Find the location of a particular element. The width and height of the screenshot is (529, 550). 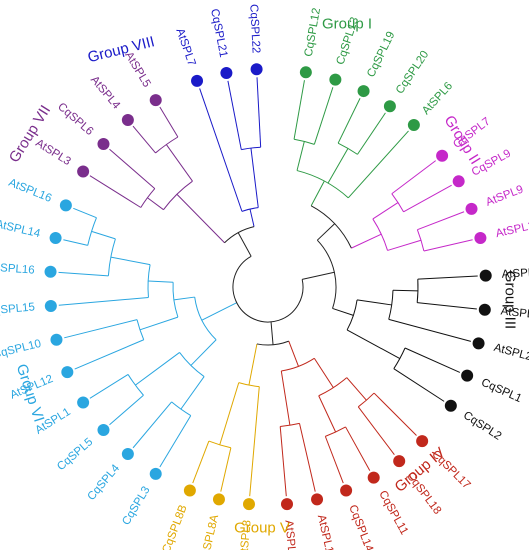

leaf-label: CqSPL22 is located at coordinates (254, 29).